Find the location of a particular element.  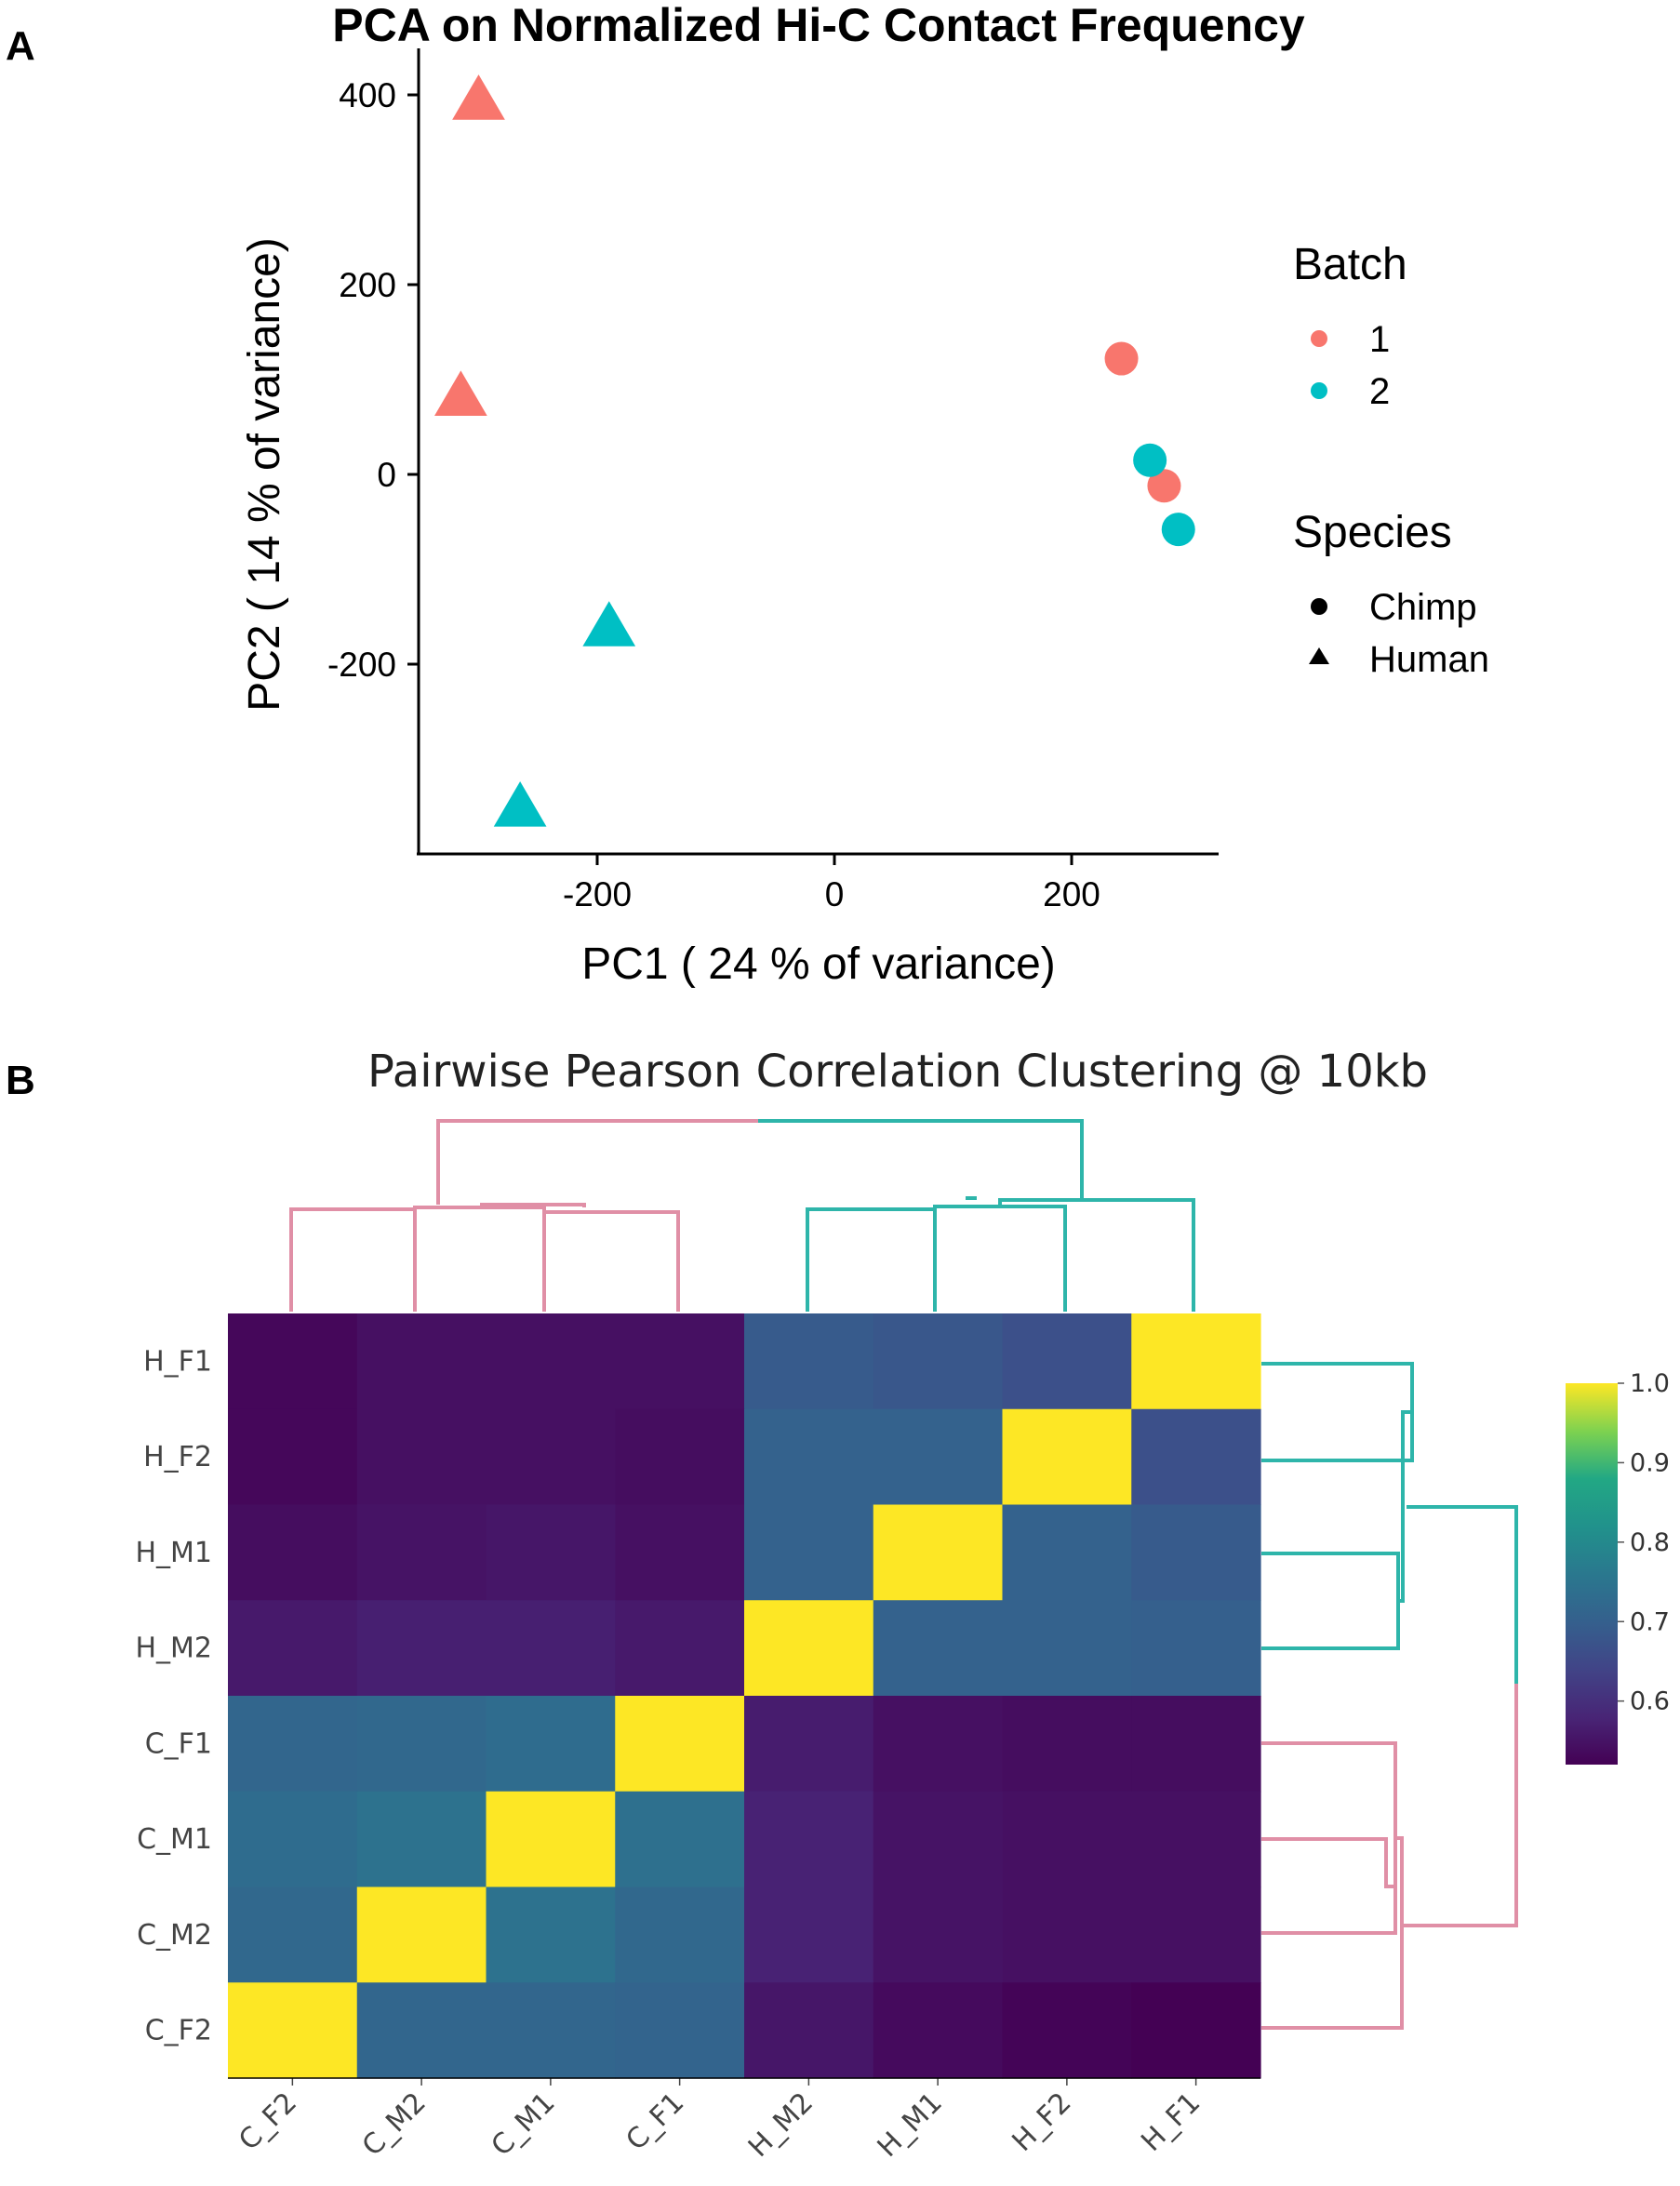

heatmap-cell-H_M1-H_F1 is located at coordinates (1196, 1552).